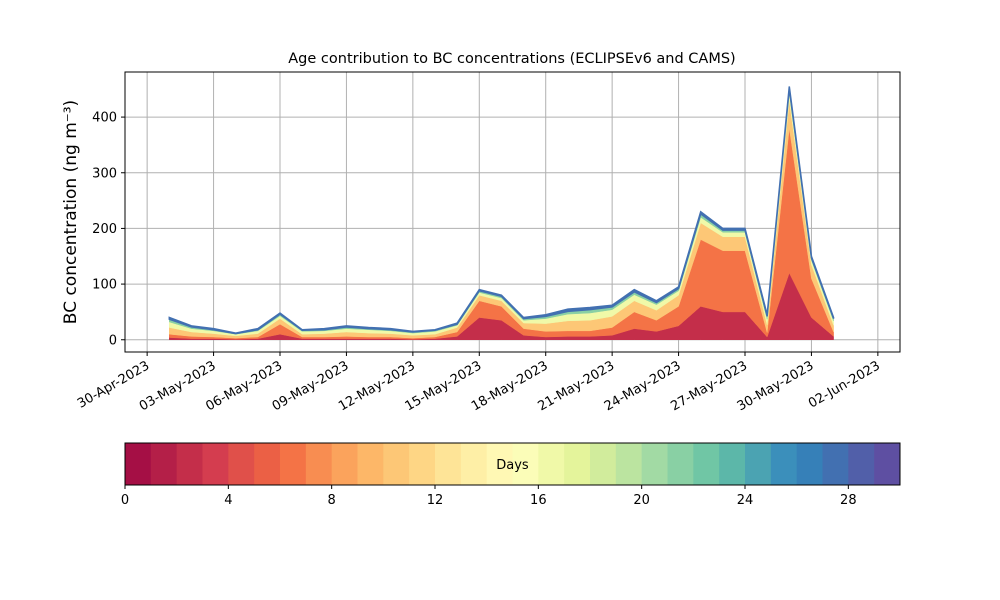 Image resolution: width=1000 pixels, height=600 pixels. I want to click on y-tick-label: 100, so click(104, 285).